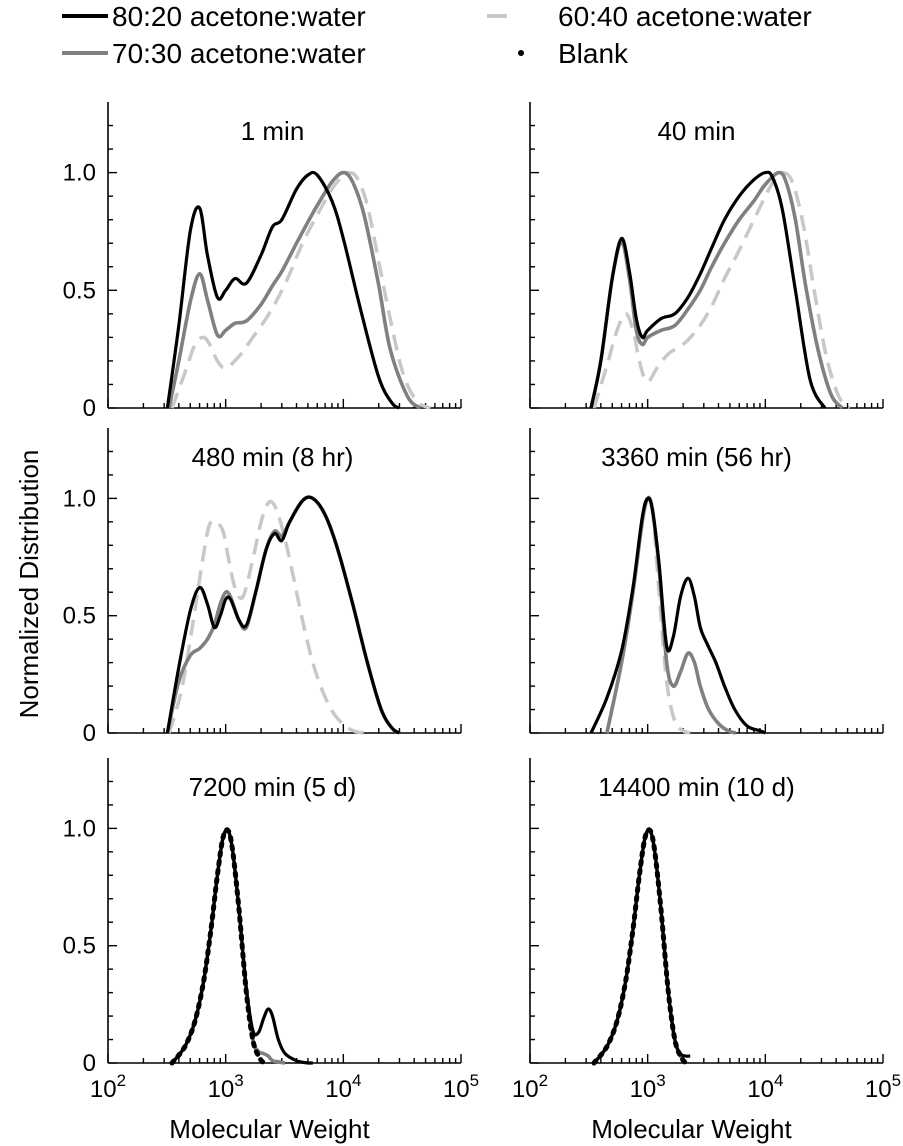 The width and height of the screenshot is (903, 1146). What do you see at coordinates (696, 457) in the screenshot?
I see `panel-title: 3360 min (56 hr)` at bounding box center [696, 457].